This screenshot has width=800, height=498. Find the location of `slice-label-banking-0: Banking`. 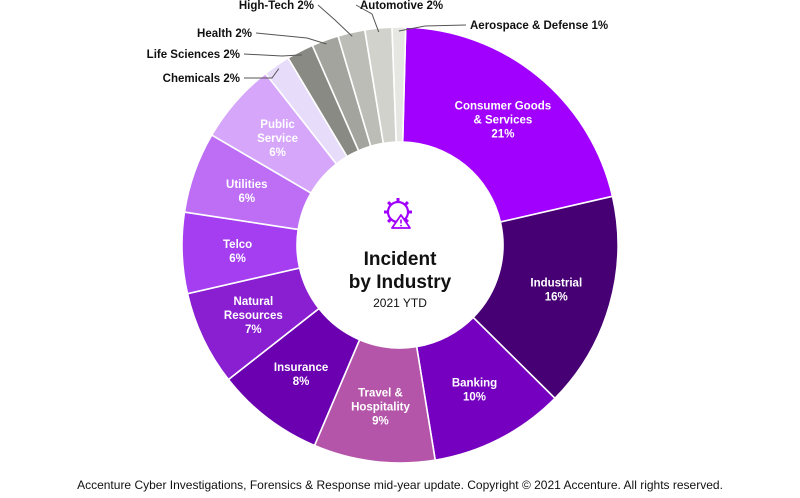

slice-label-banking-0: Banking is located at coordinates (474, 383).